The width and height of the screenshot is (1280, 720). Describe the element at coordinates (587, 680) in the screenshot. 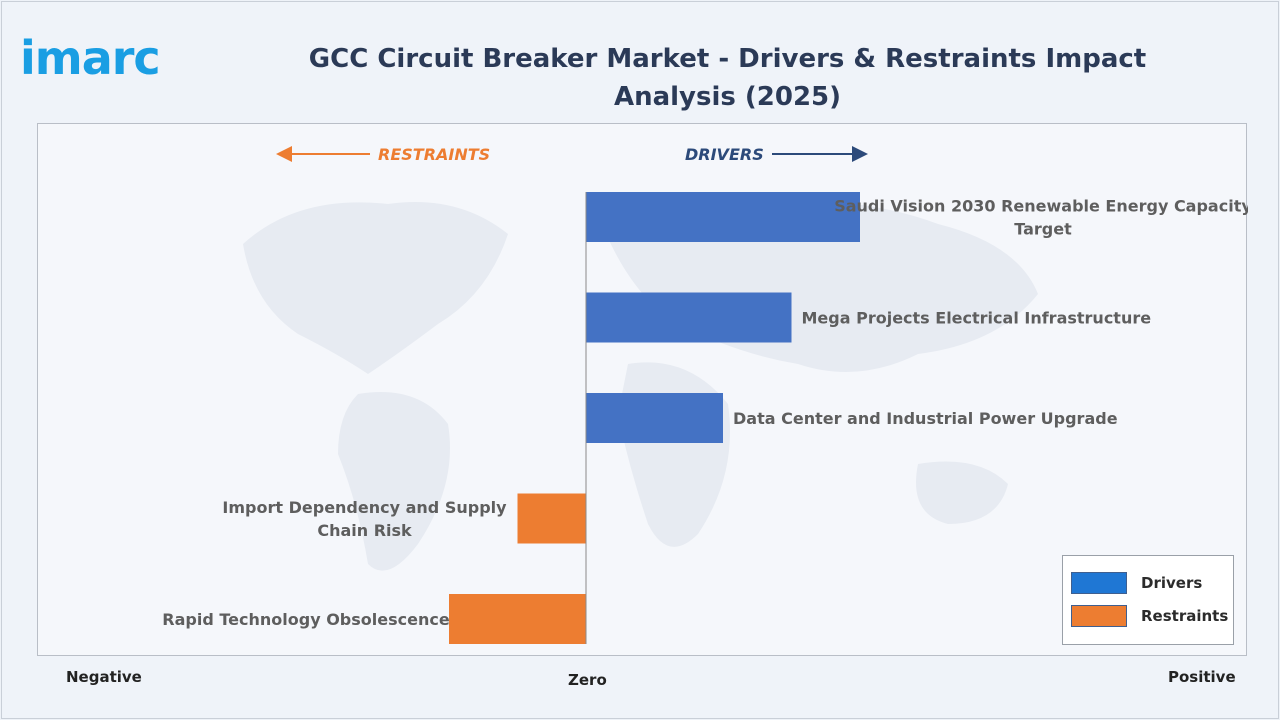

I see `axis-zero-label: Zero` at that location.